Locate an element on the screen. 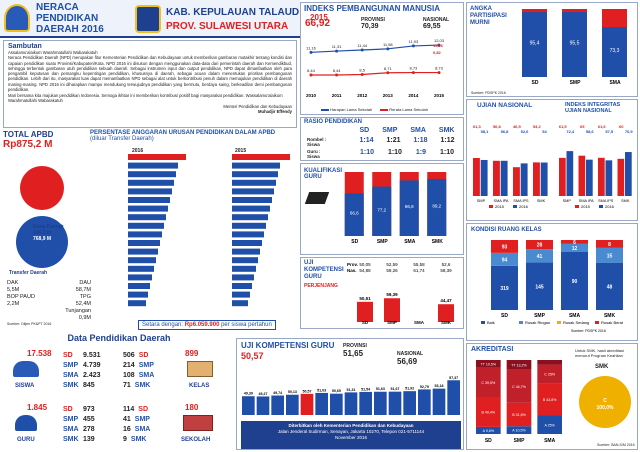 The width and height of the screenshot is (640, 452). dpd-row-level: SMA is located at coordinates (142, 429).